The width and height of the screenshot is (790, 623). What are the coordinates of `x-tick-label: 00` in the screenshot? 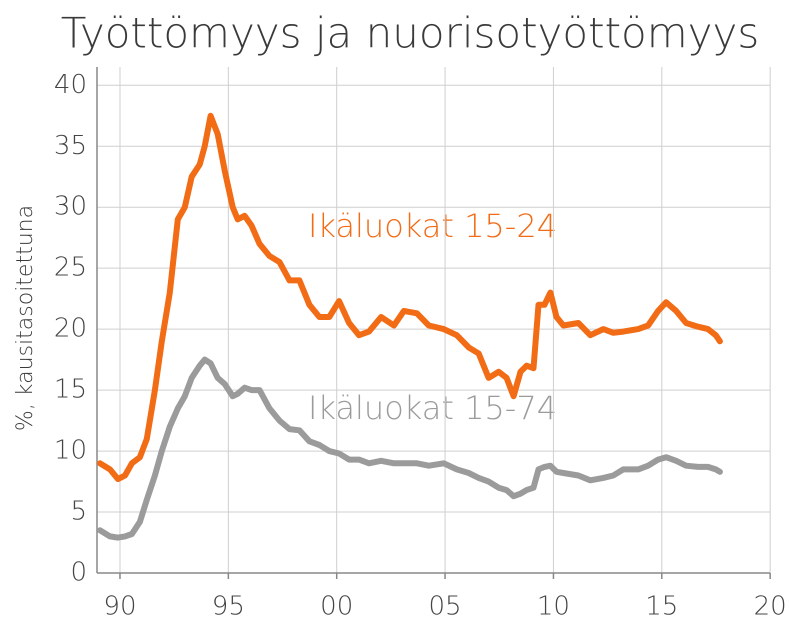 It's located at (336, 607).